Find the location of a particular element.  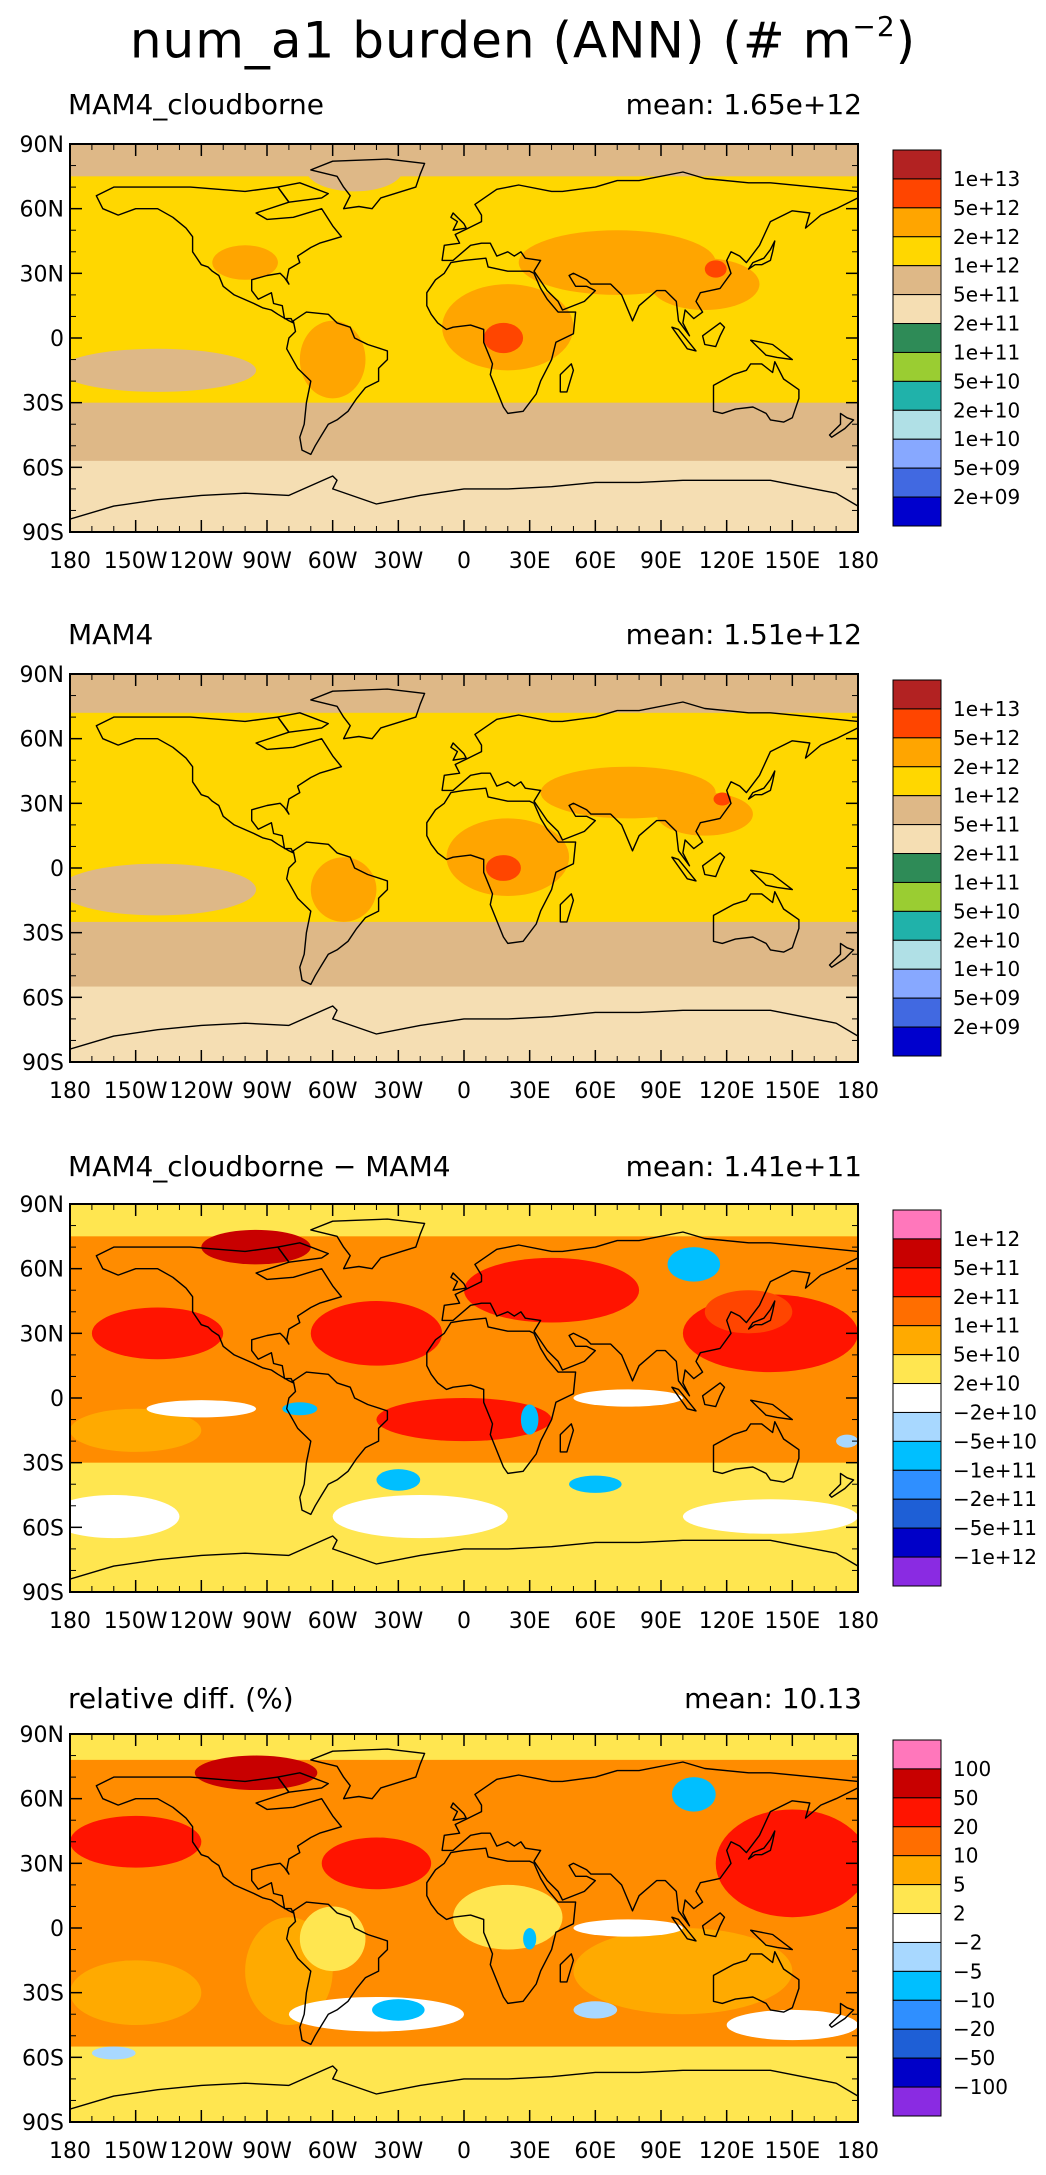

panel-mean: mean: 1.41e+11 is located at coordinates (743, 1166).